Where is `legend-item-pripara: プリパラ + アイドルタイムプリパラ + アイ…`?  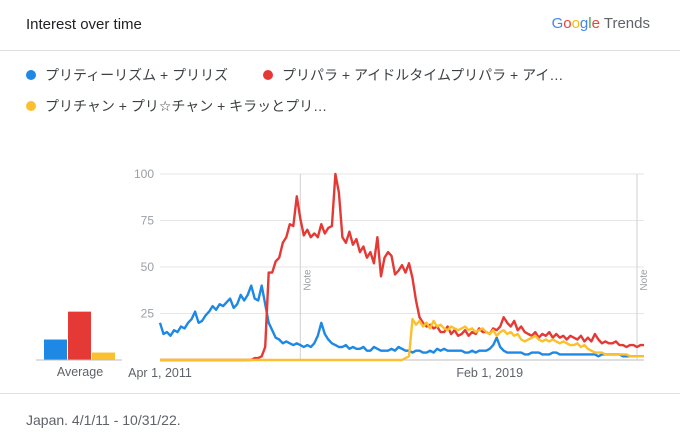 legend-item-pripara: プリパラ + アイドルタイムプリパラ + アイ… is located at coordinates (413, 75).